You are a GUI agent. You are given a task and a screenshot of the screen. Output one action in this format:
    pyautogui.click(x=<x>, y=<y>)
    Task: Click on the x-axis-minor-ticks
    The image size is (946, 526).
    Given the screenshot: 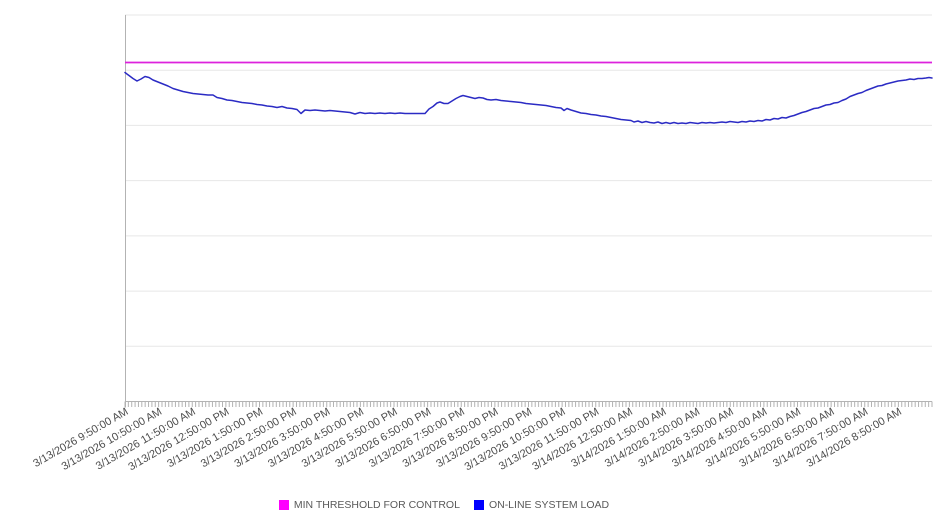 What is the action you would take?
    pyautogui.click(x=528, y=404)
    